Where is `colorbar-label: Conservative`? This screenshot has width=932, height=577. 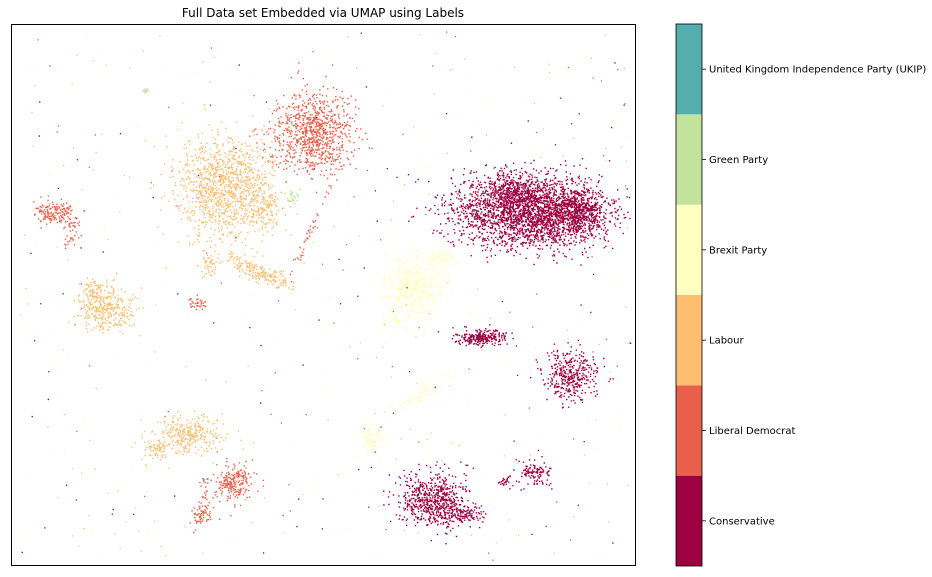
colorbar-label: Conservative is located at coordinates (742, 521).